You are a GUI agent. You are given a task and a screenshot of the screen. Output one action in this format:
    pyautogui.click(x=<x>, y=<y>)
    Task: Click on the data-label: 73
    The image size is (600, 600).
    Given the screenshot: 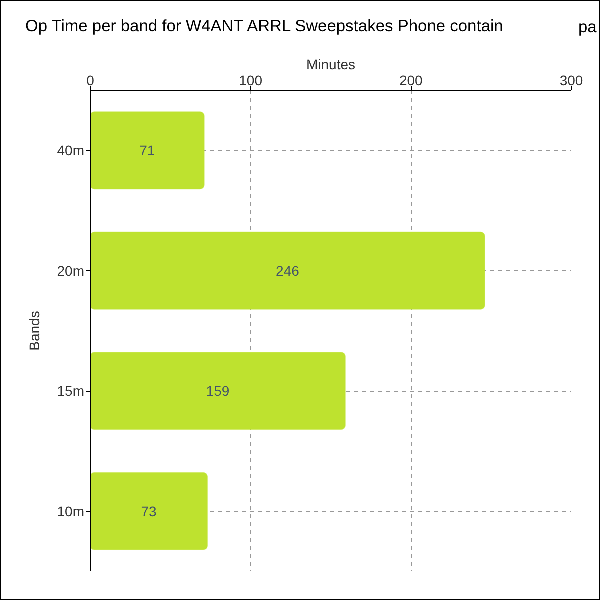 What is the action you would take?
    pyautogui.click(x=149, y=511)
    